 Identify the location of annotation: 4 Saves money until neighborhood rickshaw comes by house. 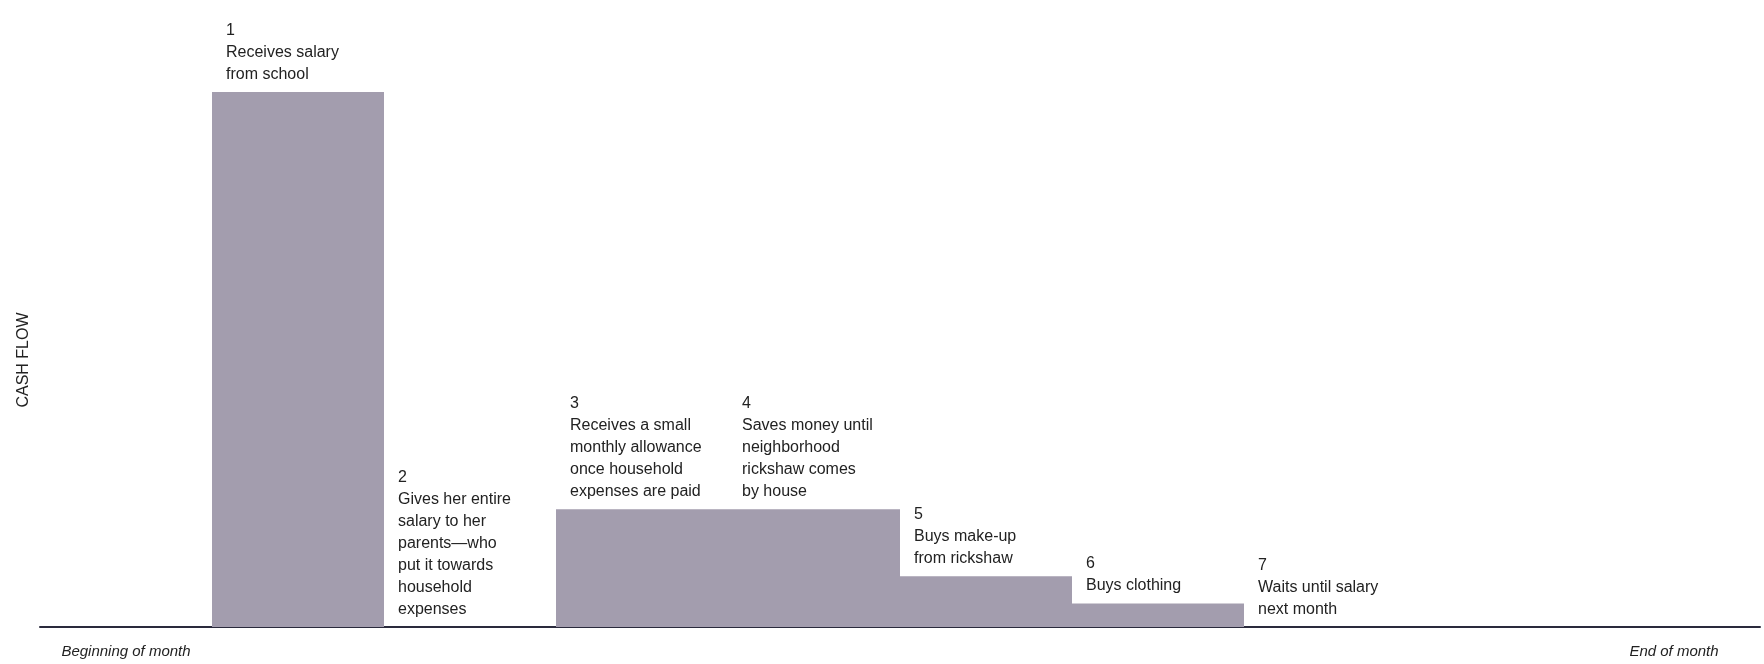
(807, 446).